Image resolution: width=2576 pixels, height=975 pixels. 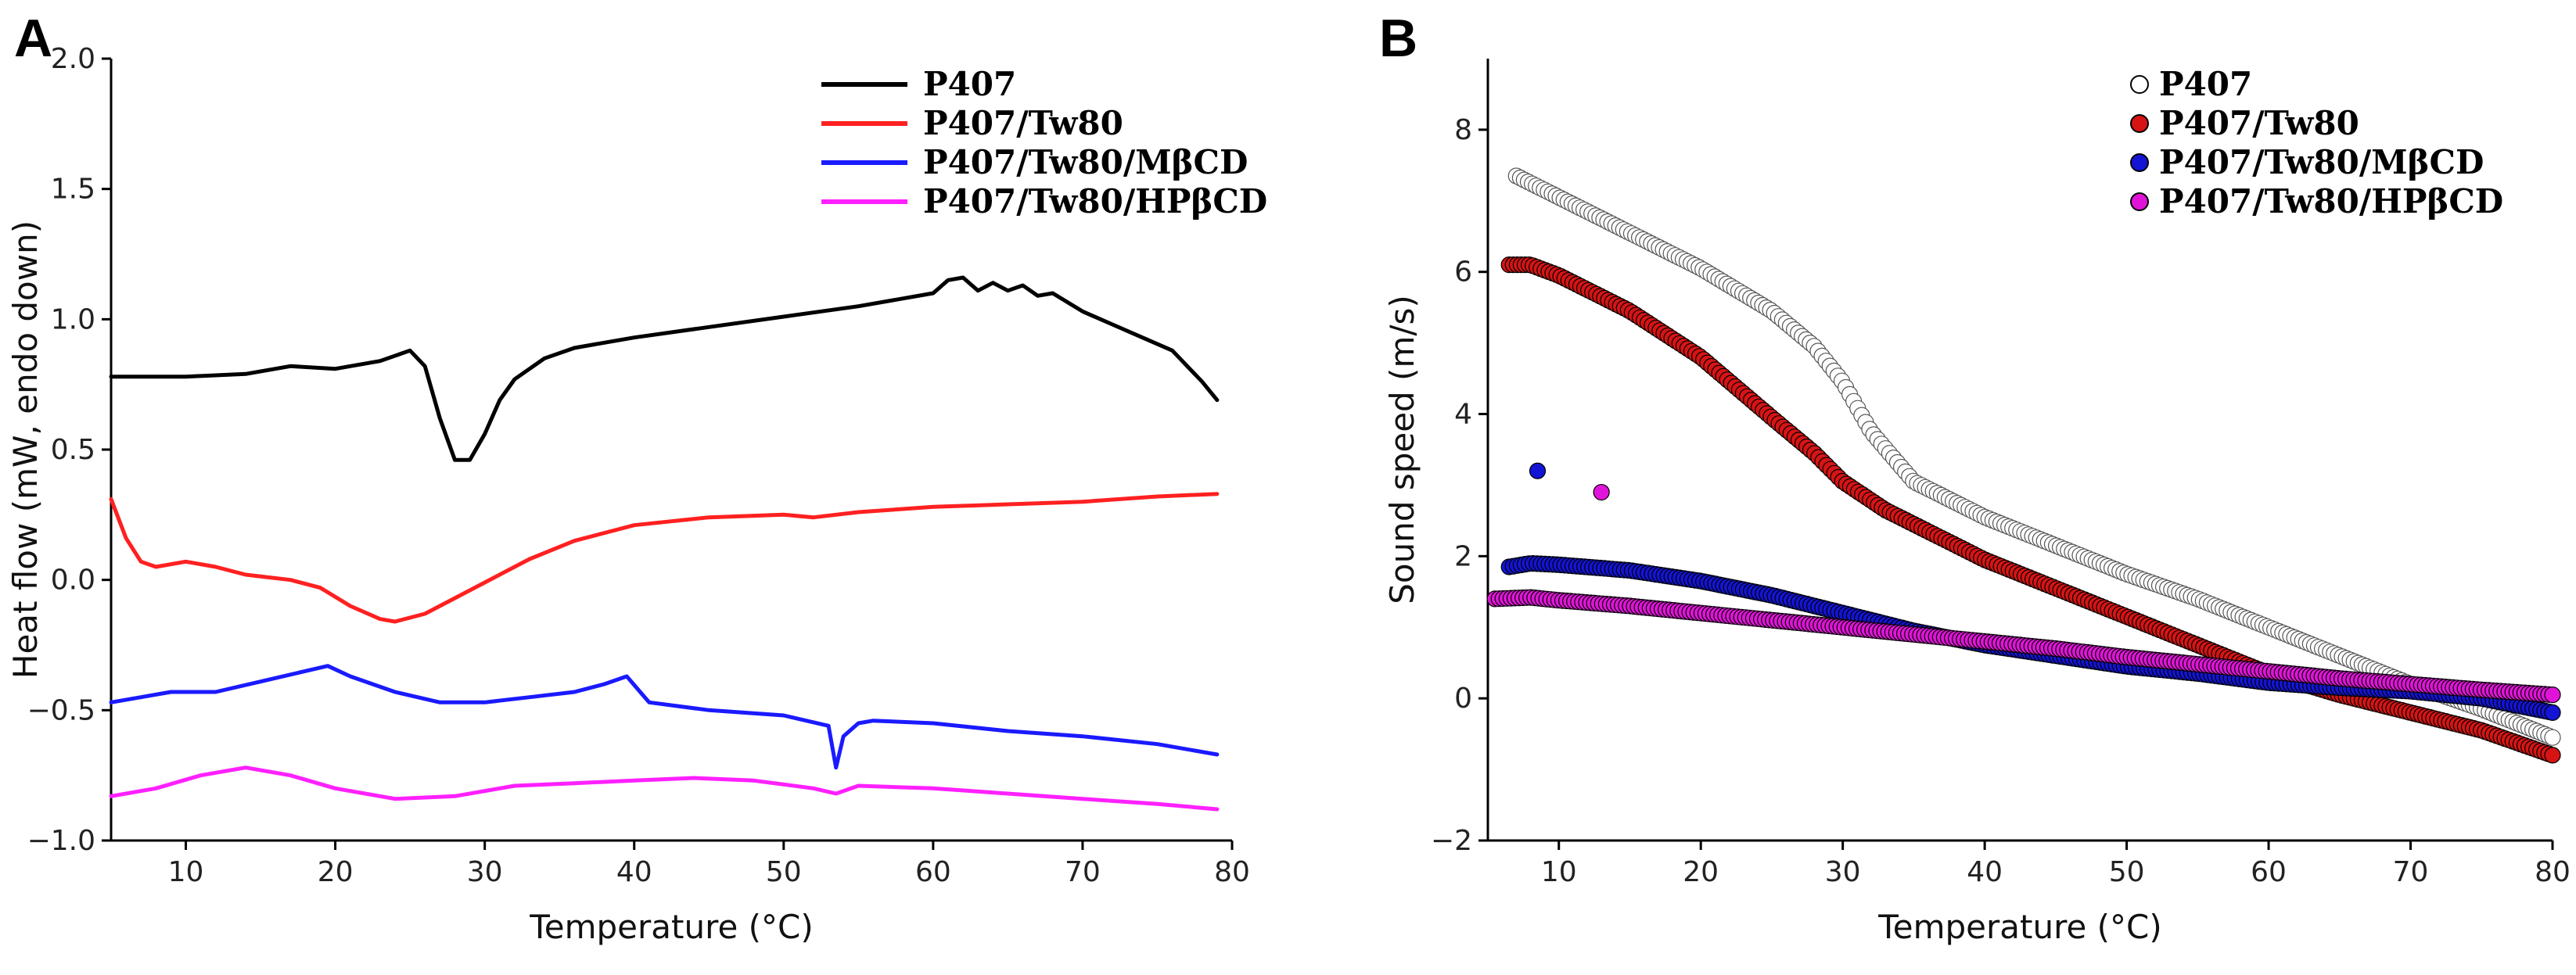 What do you see at coordinates (2139, 84) in the screenshot?
I see `legend-marker-p407` at bounding box center [2139, 84].